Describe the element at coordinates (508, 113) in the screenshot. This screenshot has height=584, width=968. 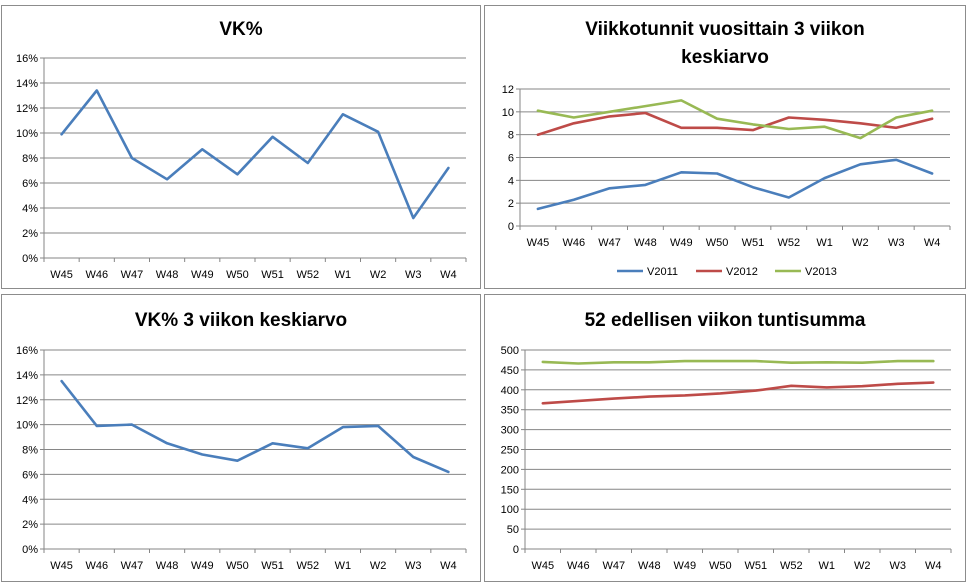
I see `y-tick-label: 10` at that location.